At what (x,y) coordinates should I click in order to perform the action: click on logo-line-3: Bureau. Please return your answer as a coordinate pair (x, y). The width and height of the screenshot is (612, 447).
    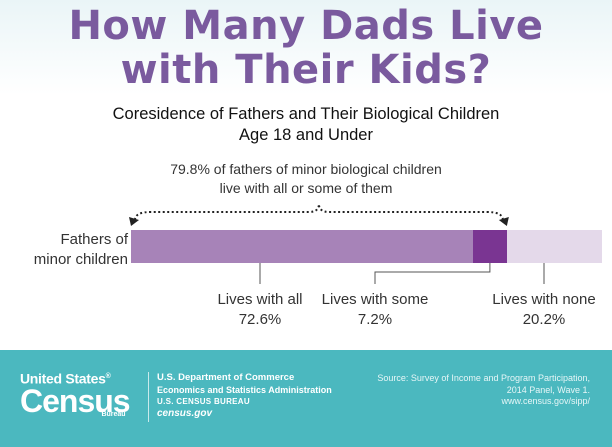
    Looking at the image, I should click on (113, 414).